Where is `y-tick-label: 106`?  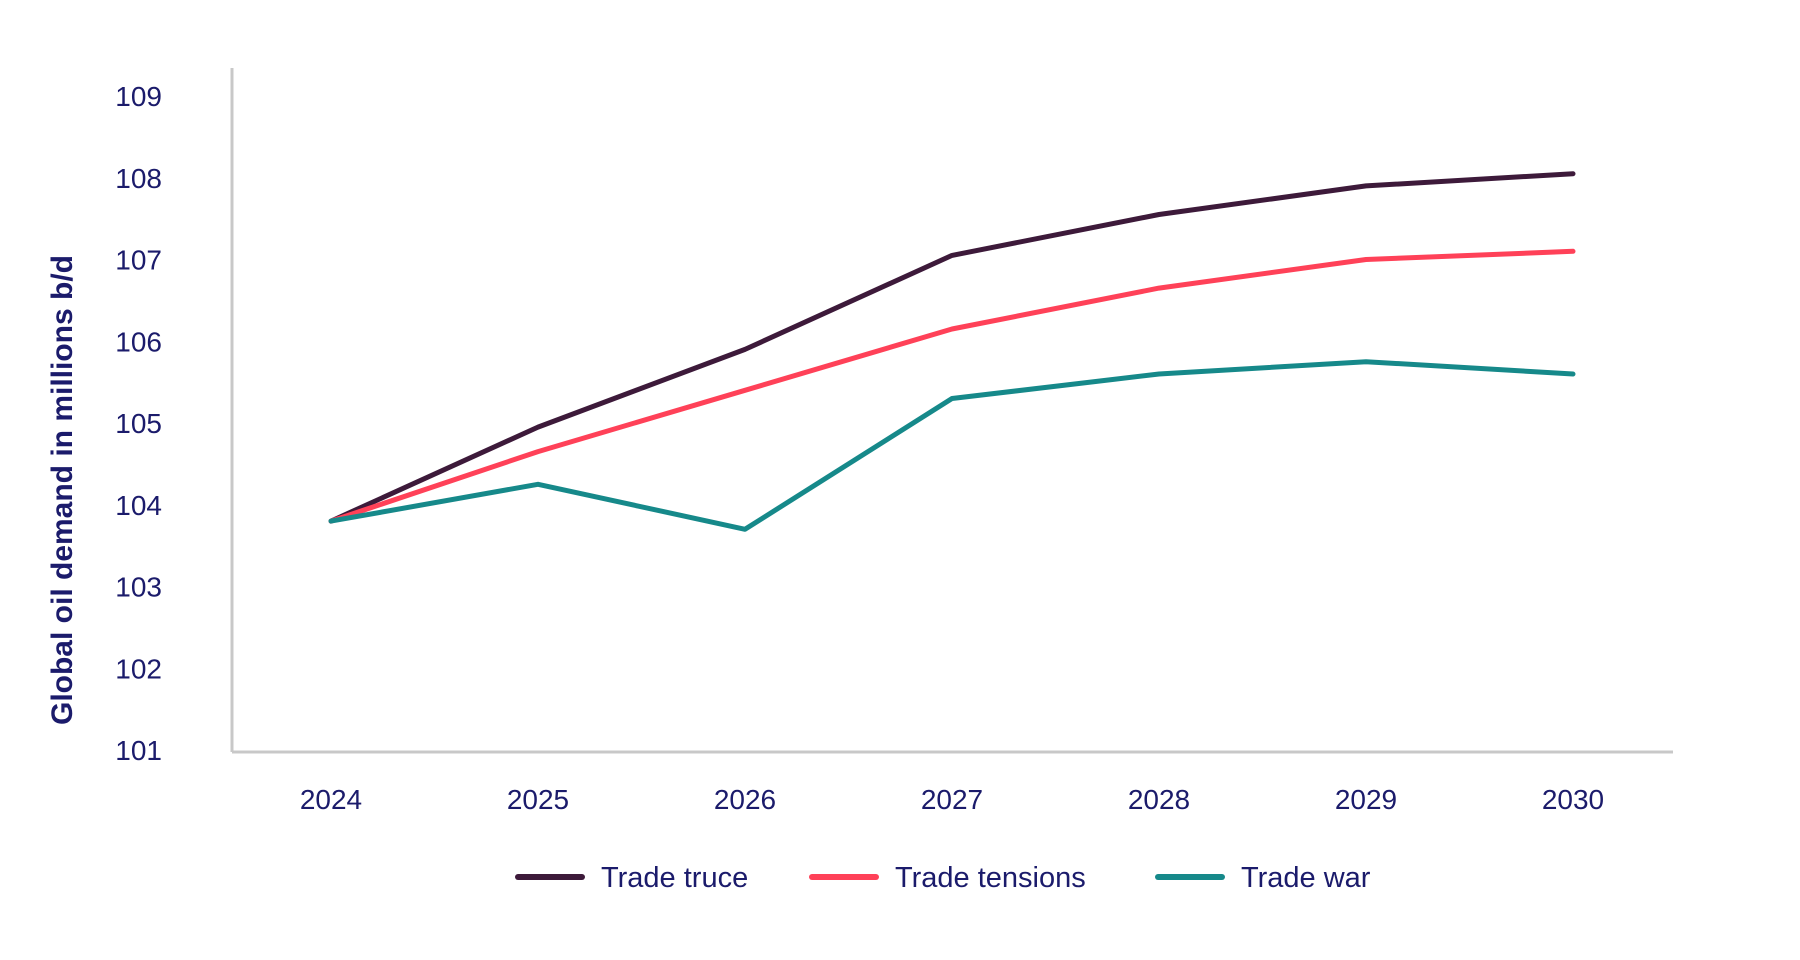
y-tick-label: 106 is located at coordinates (138, 341).